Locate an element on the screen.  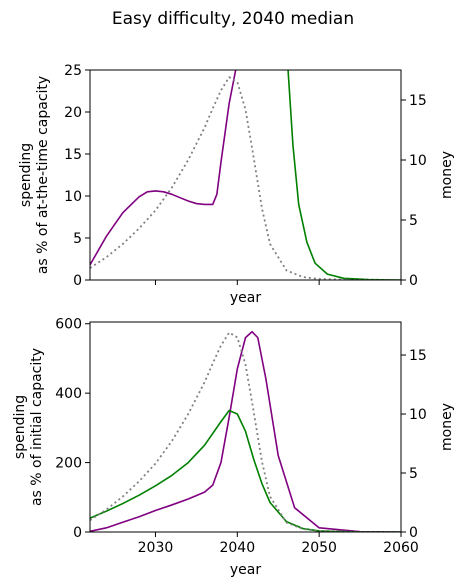
x-tick-label: 2030 is located at coordinates (156, 548).